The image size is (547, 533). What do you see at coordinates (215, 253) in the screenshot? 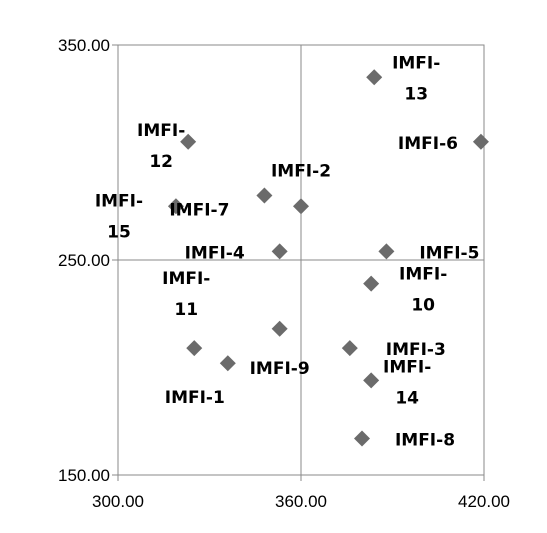
I see `data-label-imfi-4: IMFI-4` at bounding box center [215, 253].